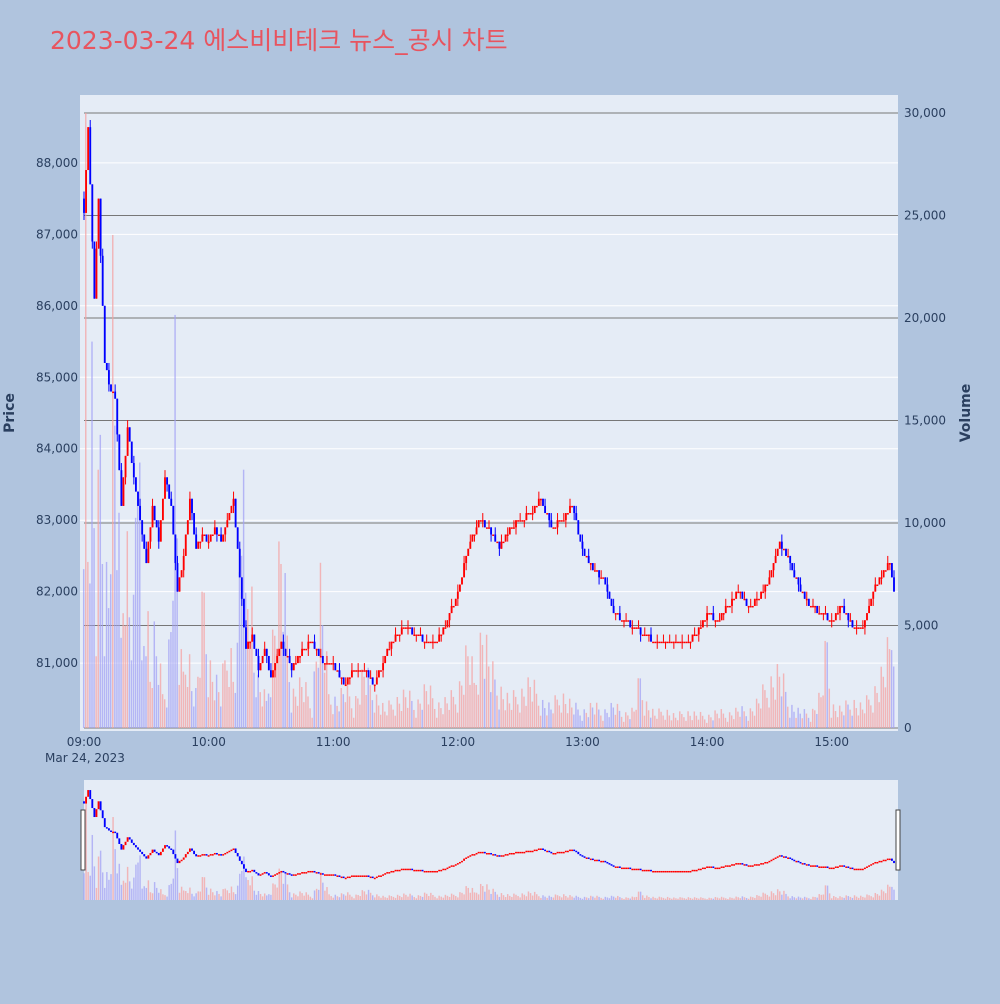 This screenshot has width=1000, height=1004. What do you see at coordinates (491, 840) in the screenshot?
I see `range-slider` at bounding box center [491, 840].